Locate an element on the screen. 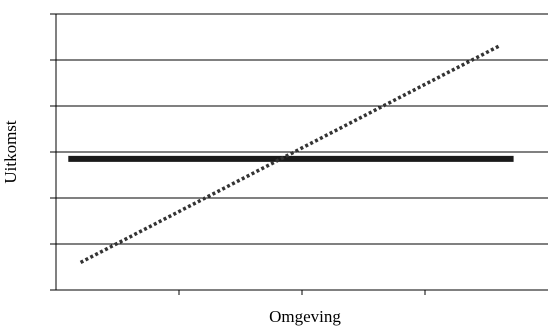 The image size is (555, 328). x-axis-label: Omgeving is located at coordinates (305, 316).